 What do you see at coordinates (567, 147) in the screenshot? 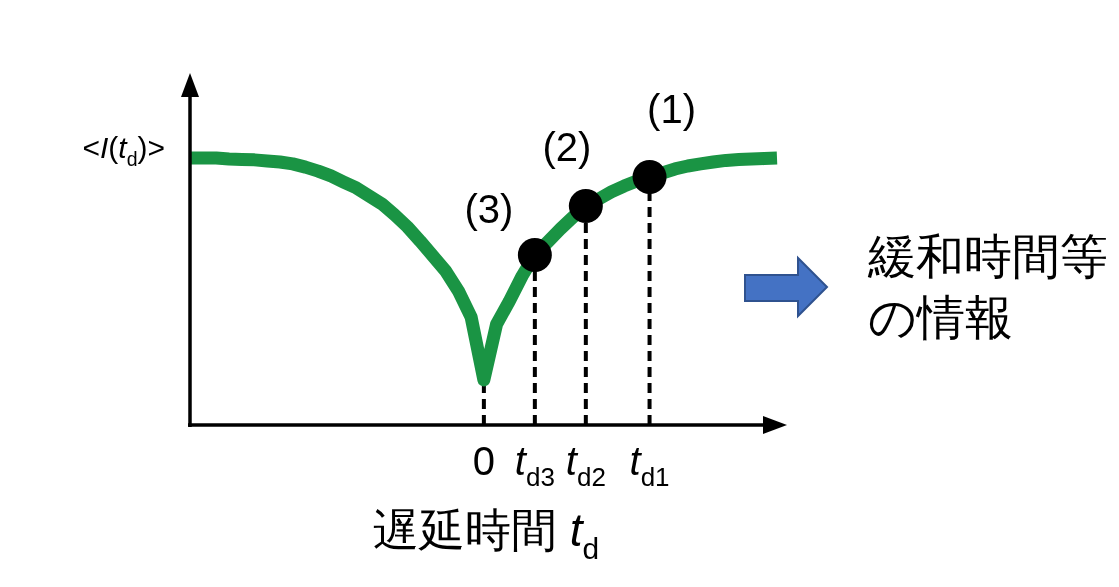
I see `annotation: (2)` at bounding box center [567, 147].